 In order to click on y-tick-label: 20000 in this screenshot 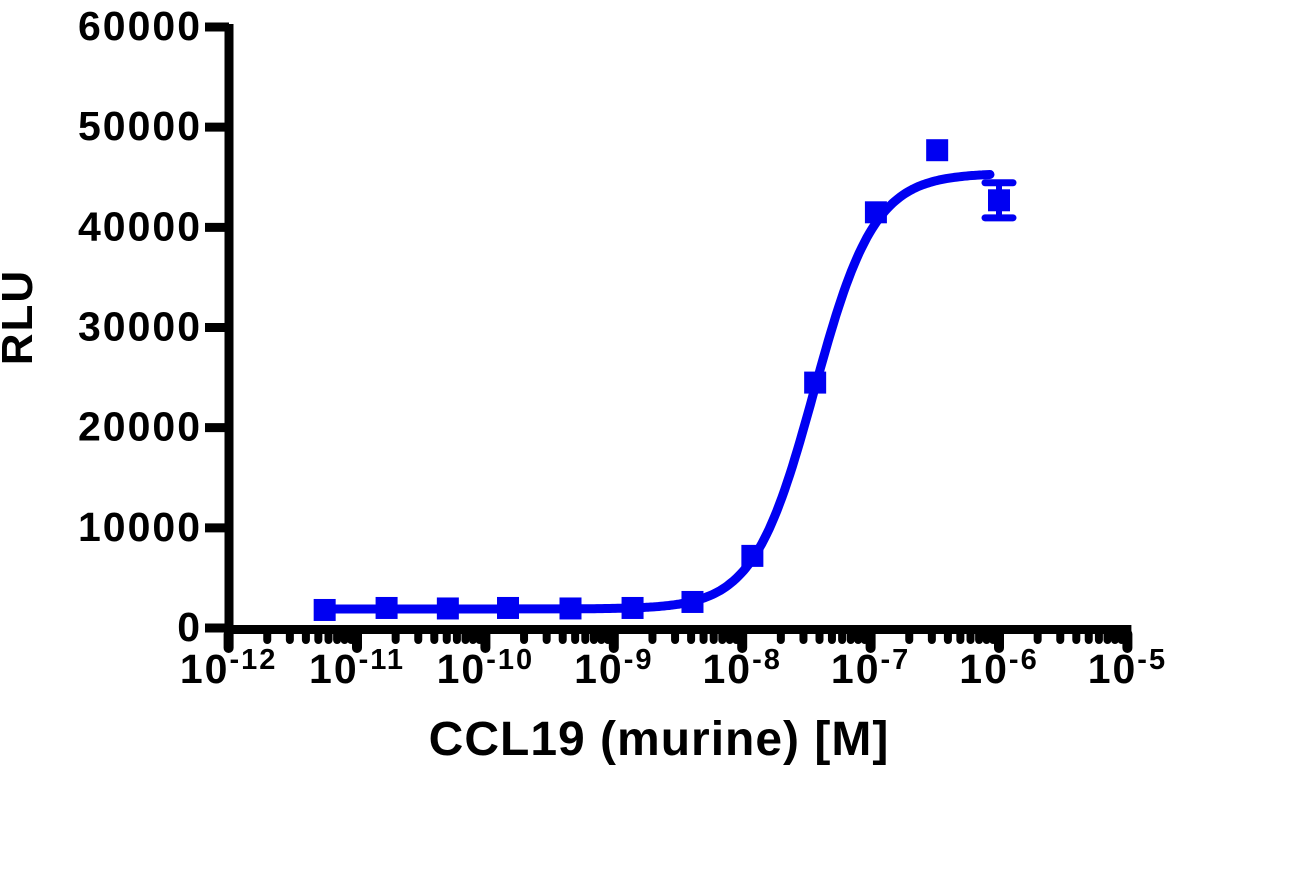, I will do `click(140, 427)`.